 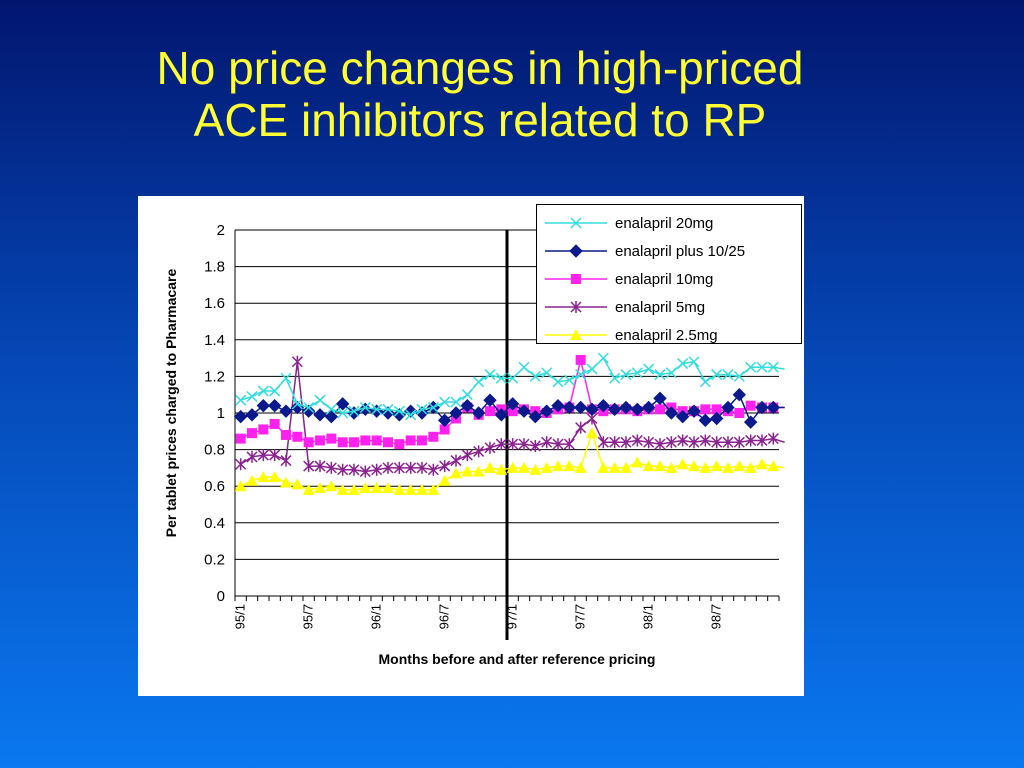 What do you see at coordinates (214, 450) in the screenshot?
I see `y-tick-label: 0.8` at bounding box center [214, 450].